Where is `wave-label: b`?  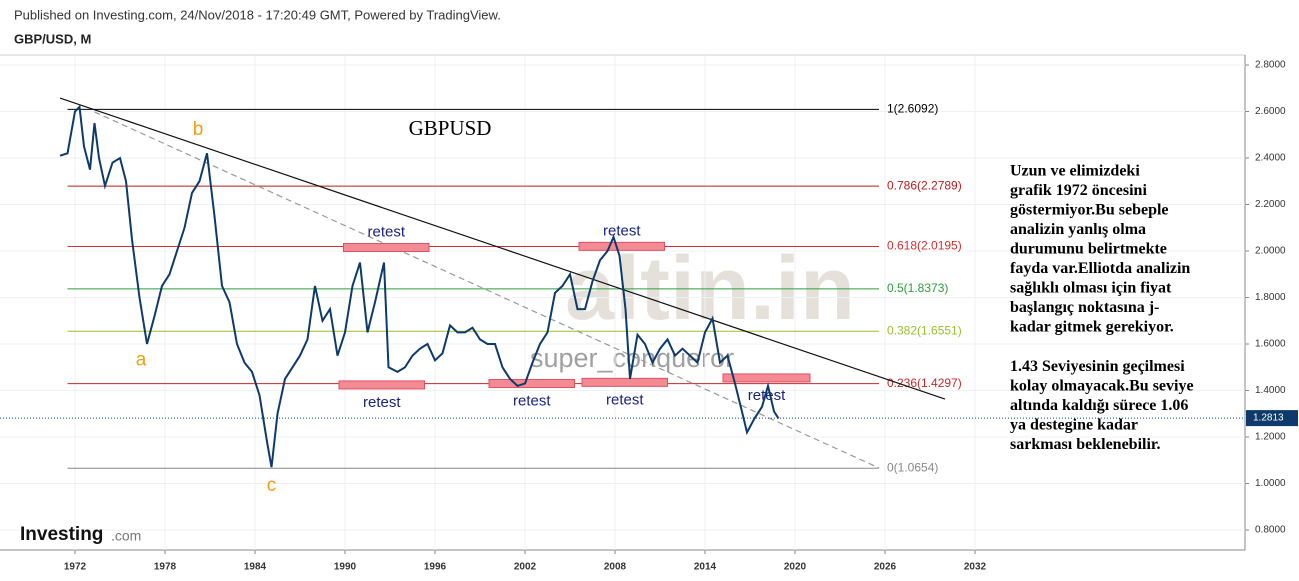
wave-label: b is located at coordinates (198, 129).